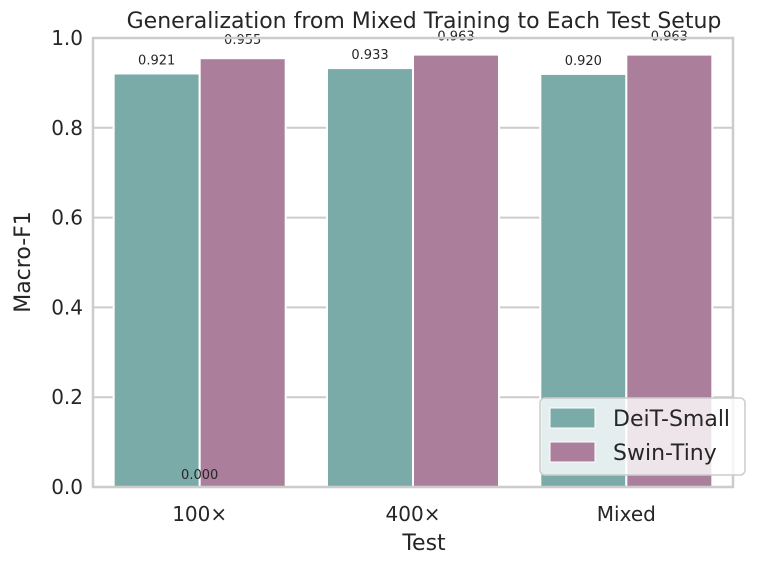 Image resolution: width=773 pixels, height=566 pixels. Describe the element at coordinates (583, 61) in the screenshot. I see `bar-value-label: 0.920` at that location.